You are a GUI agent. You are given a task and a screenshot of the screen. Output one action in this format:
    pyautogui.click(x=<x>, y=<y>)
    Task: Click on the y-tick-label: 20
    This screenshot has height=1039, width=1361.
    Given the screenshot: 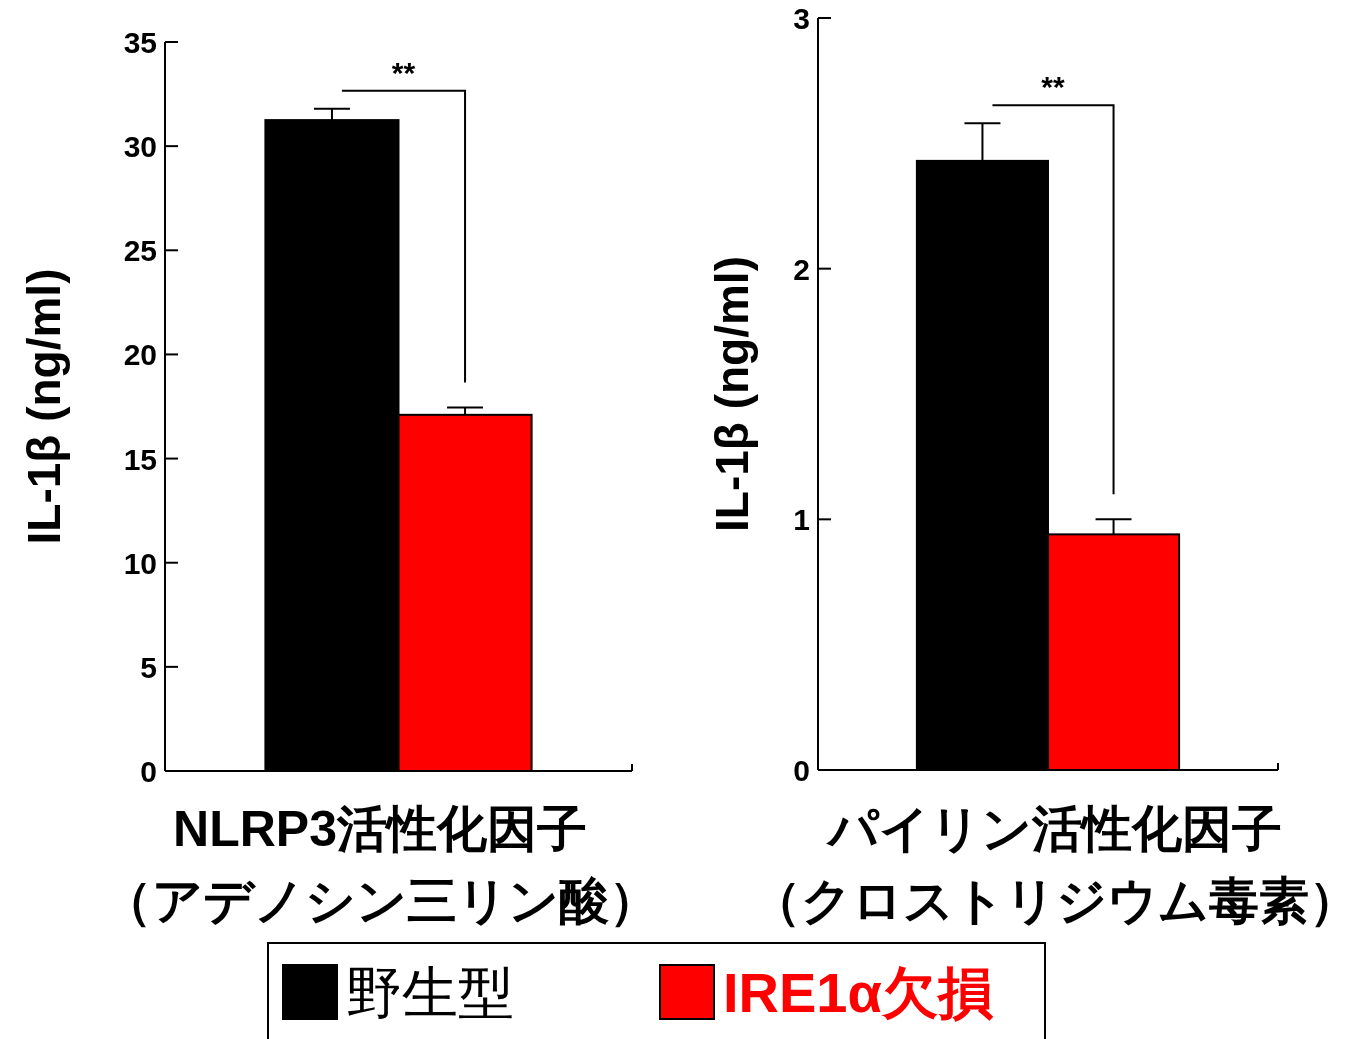 What is the action you would take?
    pyautogui.click(x=140, y=355)
    